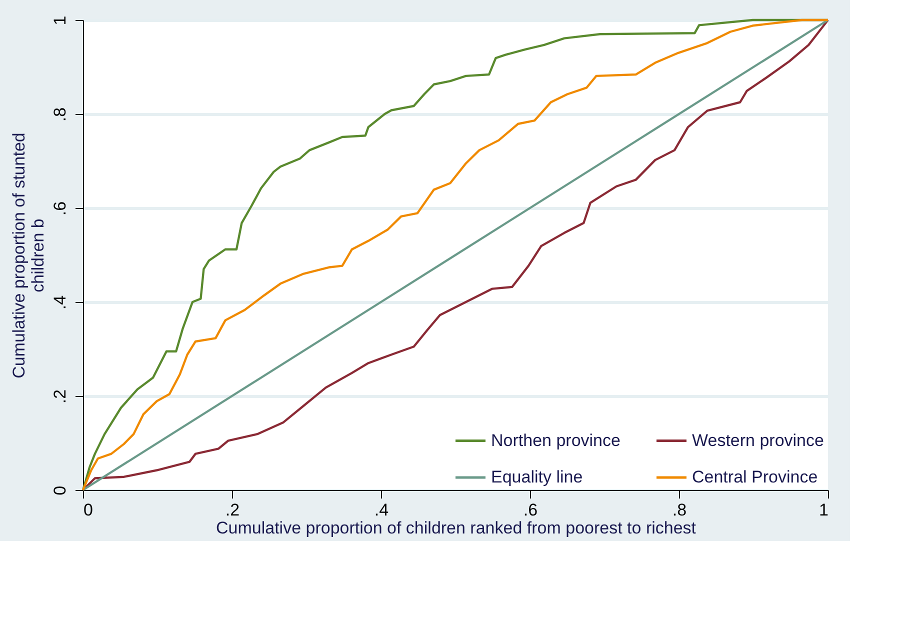  Describe the element at coordinates (88, 510) in the screenshot. I see `x-tick-label: 0` at that location.